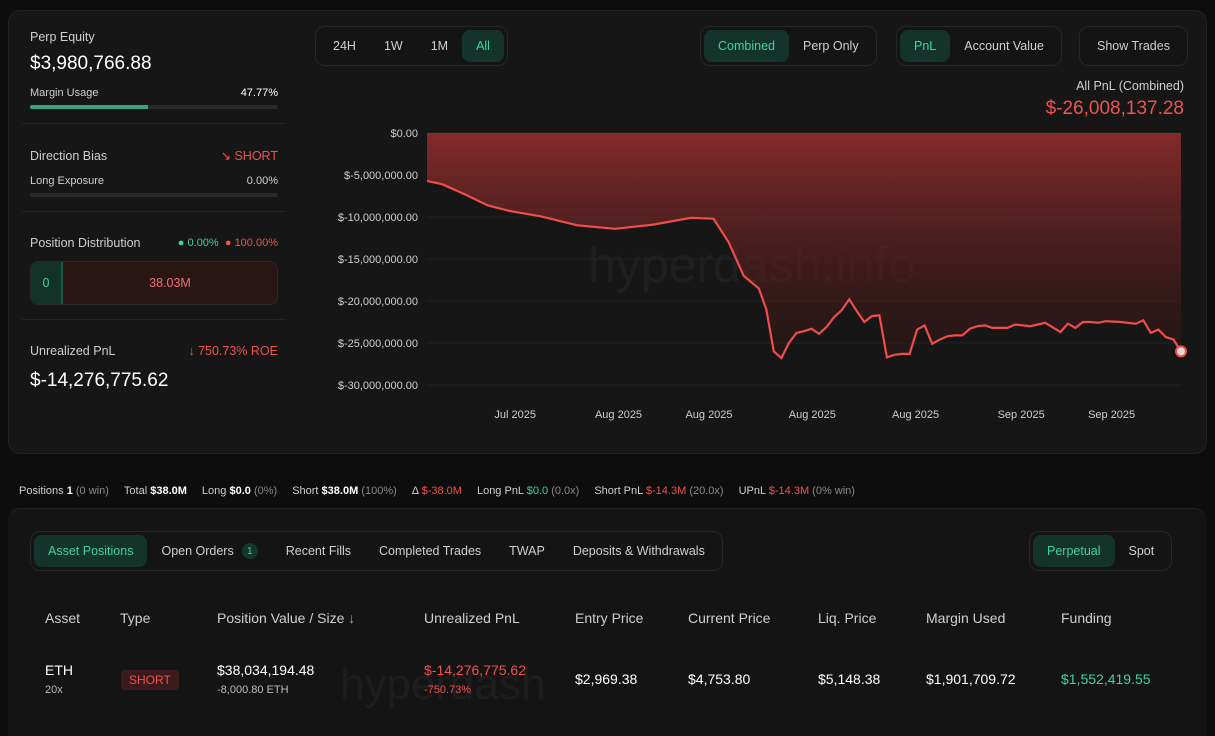 The width and height of the screenshot is (1215, 736). Describe the element at coordinates (85, 243) in the screenshot. I see `position-distribution-label: Position Distribution` at that location.